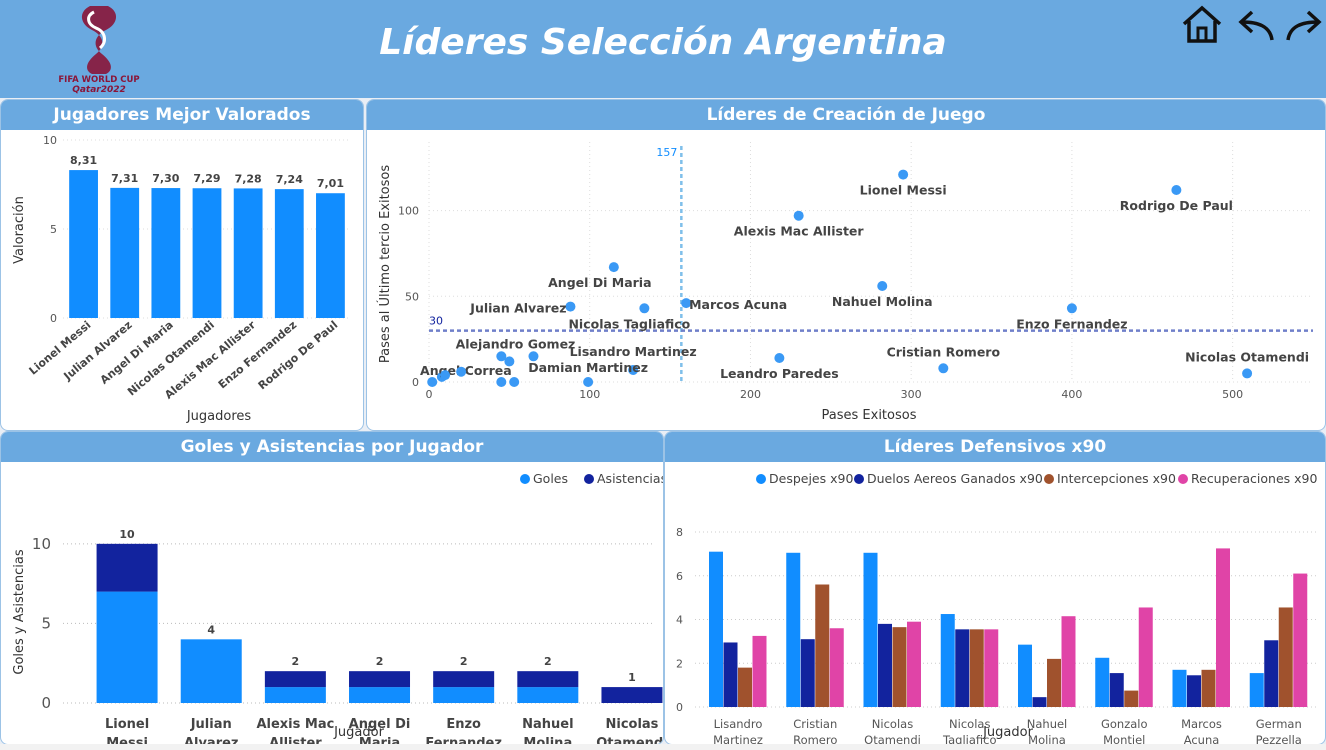 The width and height of the screenshot is (1326, 750). I want to click on page-title: Líderes Selección Argentina, so click(663, 42).